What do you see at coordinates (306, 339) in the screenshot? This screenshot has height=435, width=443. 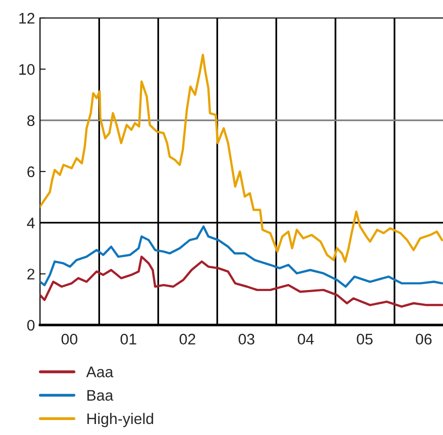 I see `x-tick-label: 04` at bounding box center [306, 339].